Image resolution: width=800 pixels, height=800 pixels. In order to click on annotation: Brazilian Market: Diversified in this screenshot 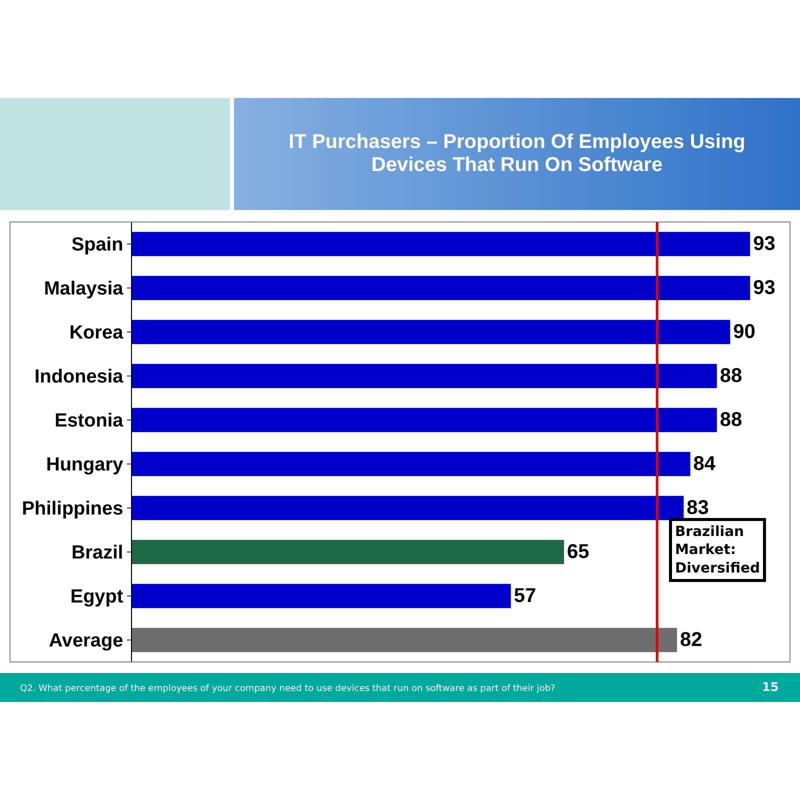, I will do `click(717, 550)`.